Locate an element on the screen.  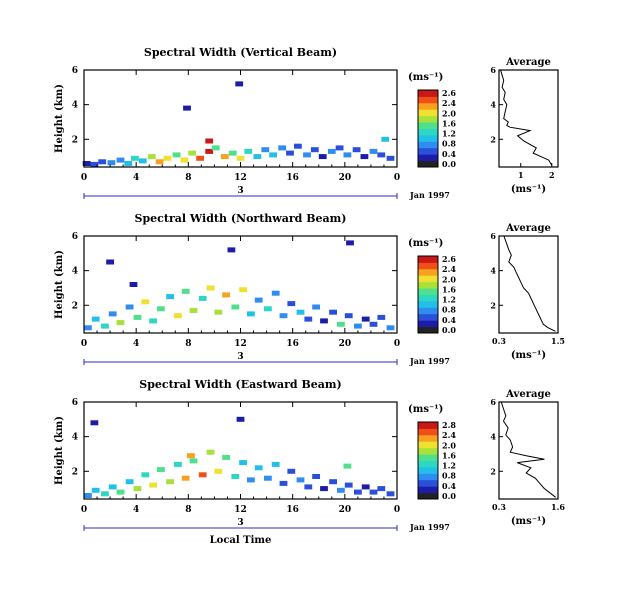
y-tick-label: 4 is located at coordinates (75, 272).